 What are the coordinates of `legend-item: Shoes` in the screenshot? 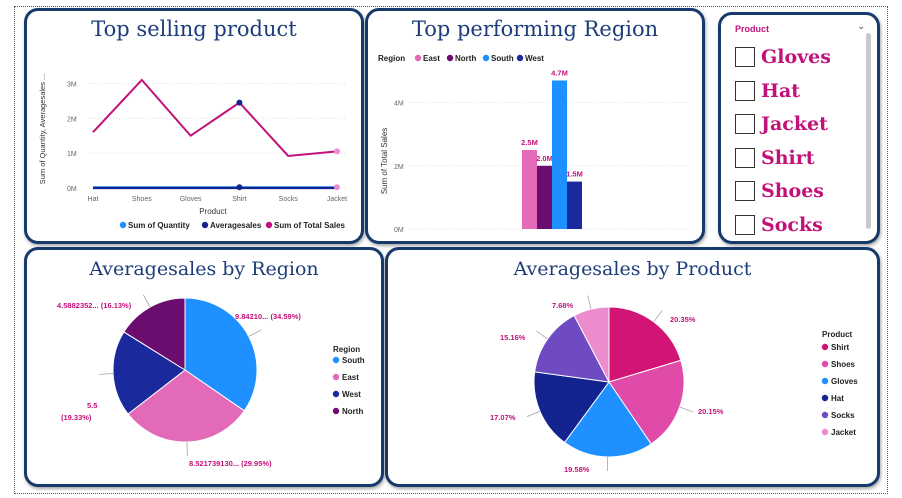 It's located at (843, 364).